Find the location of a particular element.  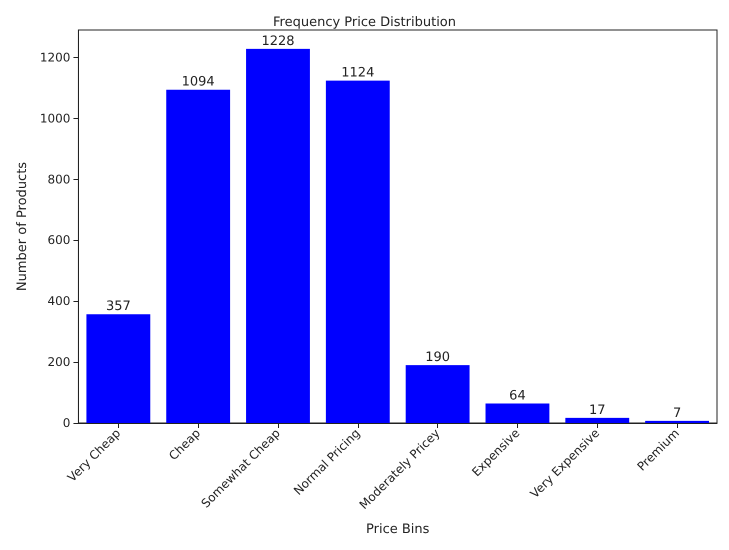

y-axis-title: Number of Products is located at coordinates (22, 227).